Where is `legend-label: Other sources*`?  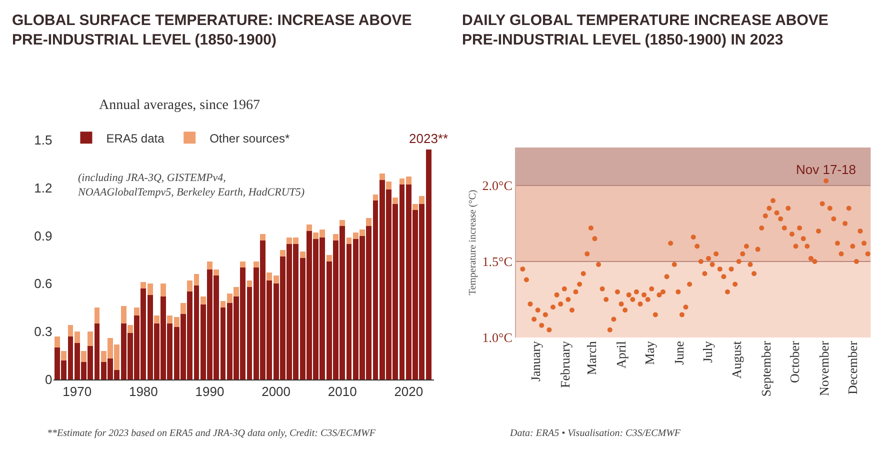 legend-label: Other sources* is located at coordinates (250, 138).